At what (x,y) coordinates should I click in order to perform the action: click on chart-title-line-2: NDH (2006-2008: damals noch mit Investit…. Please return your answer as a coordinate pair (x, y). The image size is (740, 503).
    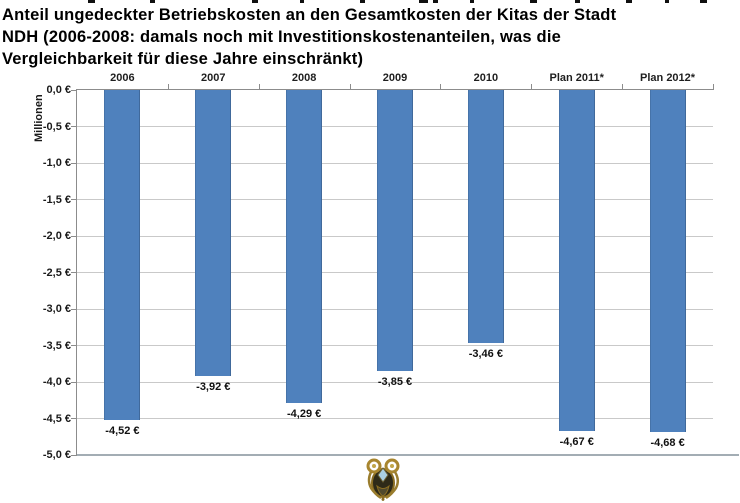
    Looking at the image, I should click on (281, 37).